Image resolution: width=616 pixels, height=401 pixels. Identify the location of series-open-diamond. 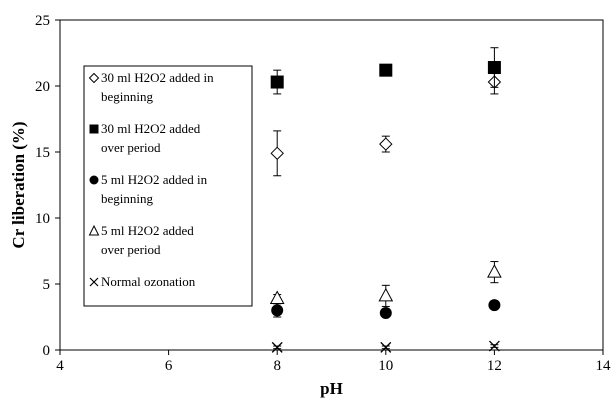
(386, 123).